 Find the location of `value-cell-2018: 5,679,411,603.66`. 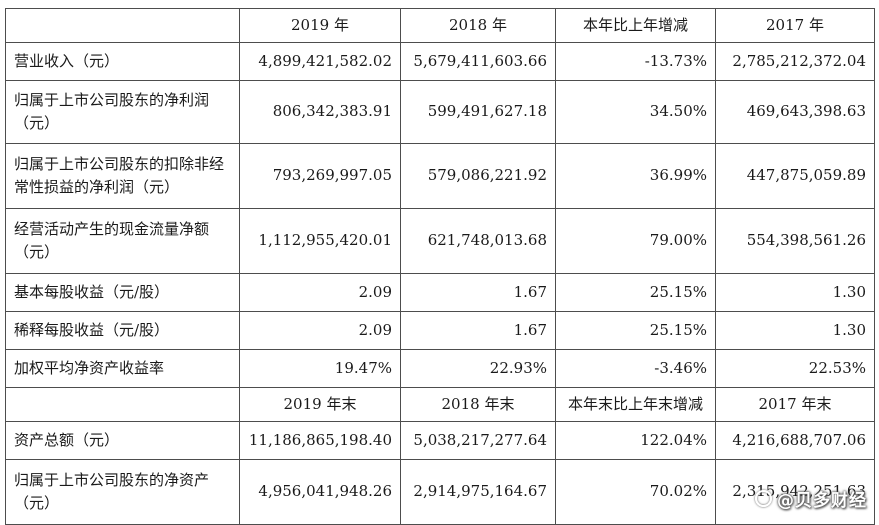

value-cell-2018: 5,679,411,603.66 is located at coordinates (478, 61).